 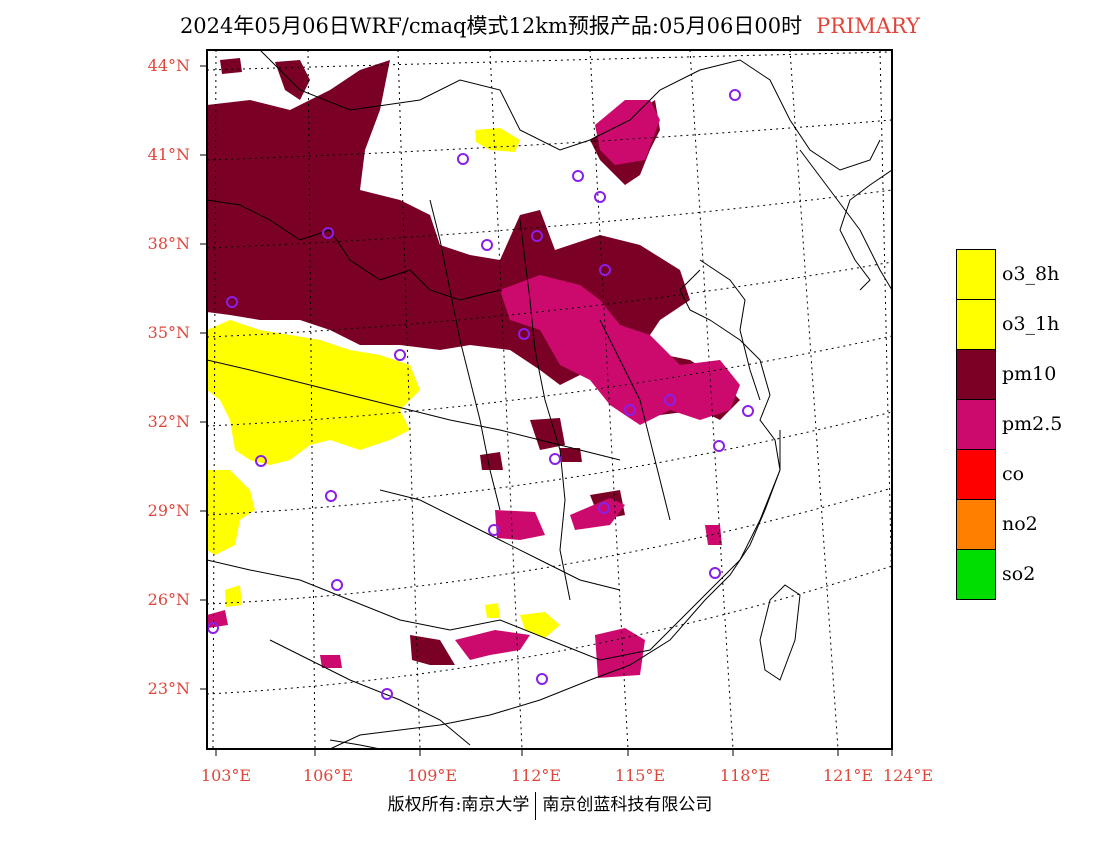 I want to click on lat-label-26n: 26°N, so click(x=168, y=599).